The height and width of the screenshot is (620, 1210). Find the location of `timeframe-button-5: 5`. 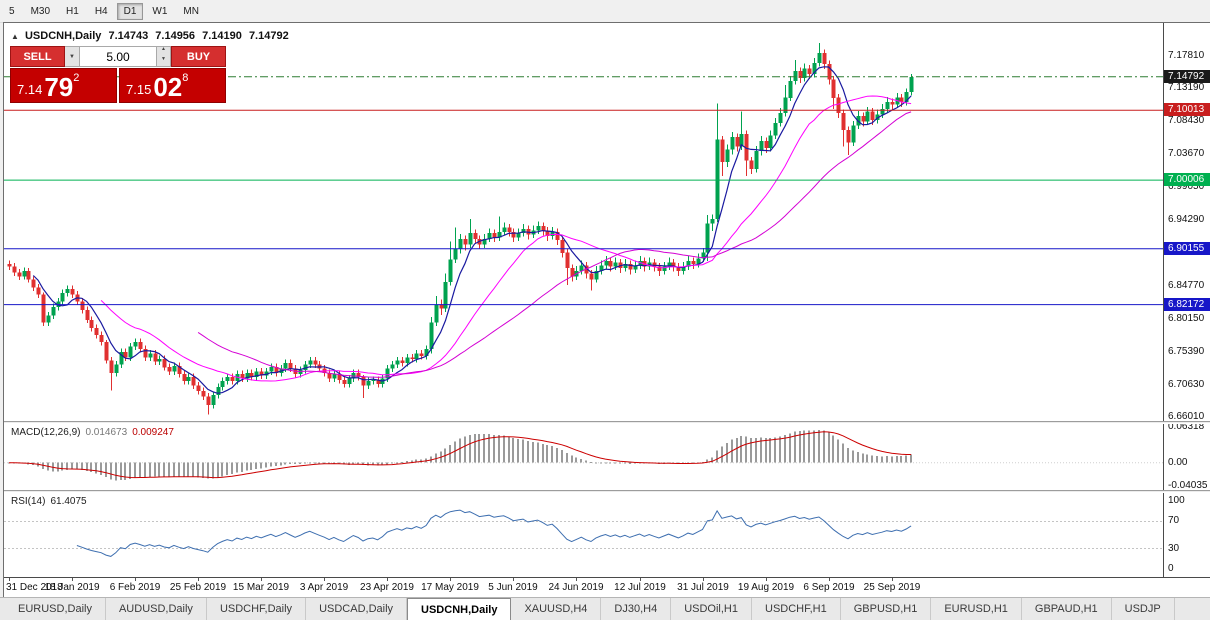

timeframe-button-5: 5 is located at coordinates (12, 11).